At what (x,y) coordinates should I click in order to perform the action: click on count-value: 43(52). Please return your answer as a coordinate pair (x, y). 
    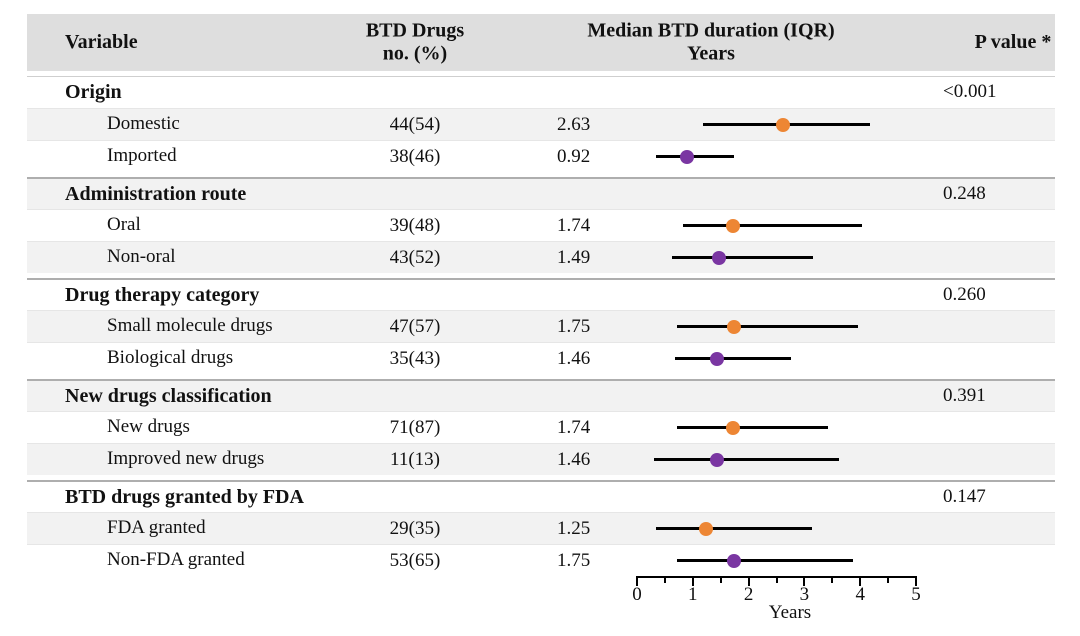
    Looking at the image, I should click on (415, 257).